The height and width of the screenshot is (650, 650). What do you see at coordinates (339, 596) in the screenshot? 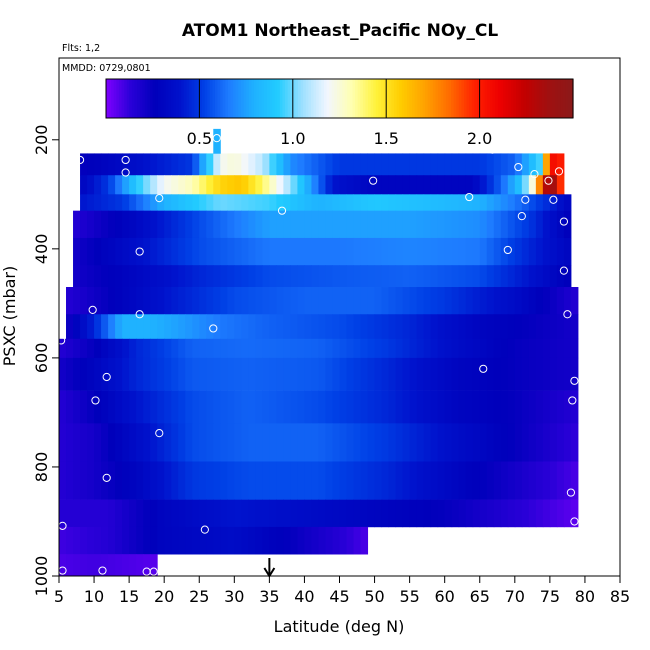
I see `x-tick-label: 45` at bounding box center [339, 596].